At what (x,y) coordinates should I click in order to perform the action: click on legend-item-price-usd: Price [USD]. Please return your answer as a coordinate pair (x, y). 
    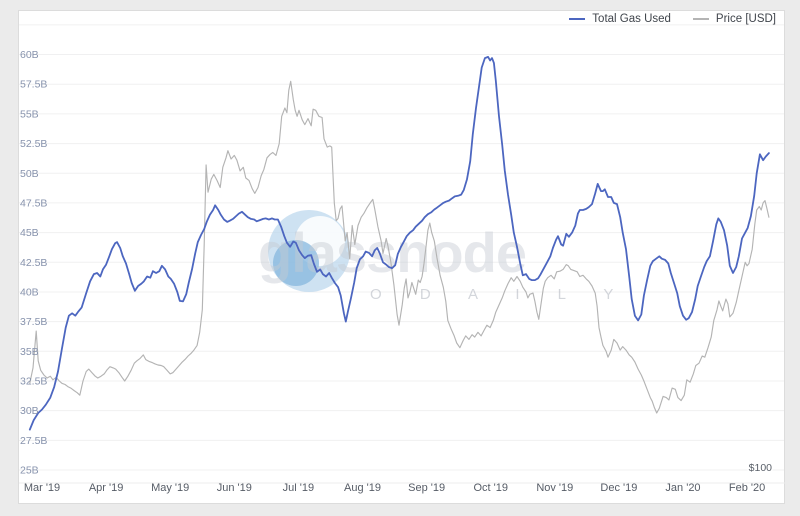
    Looking at the image, I should click on (734, 19).